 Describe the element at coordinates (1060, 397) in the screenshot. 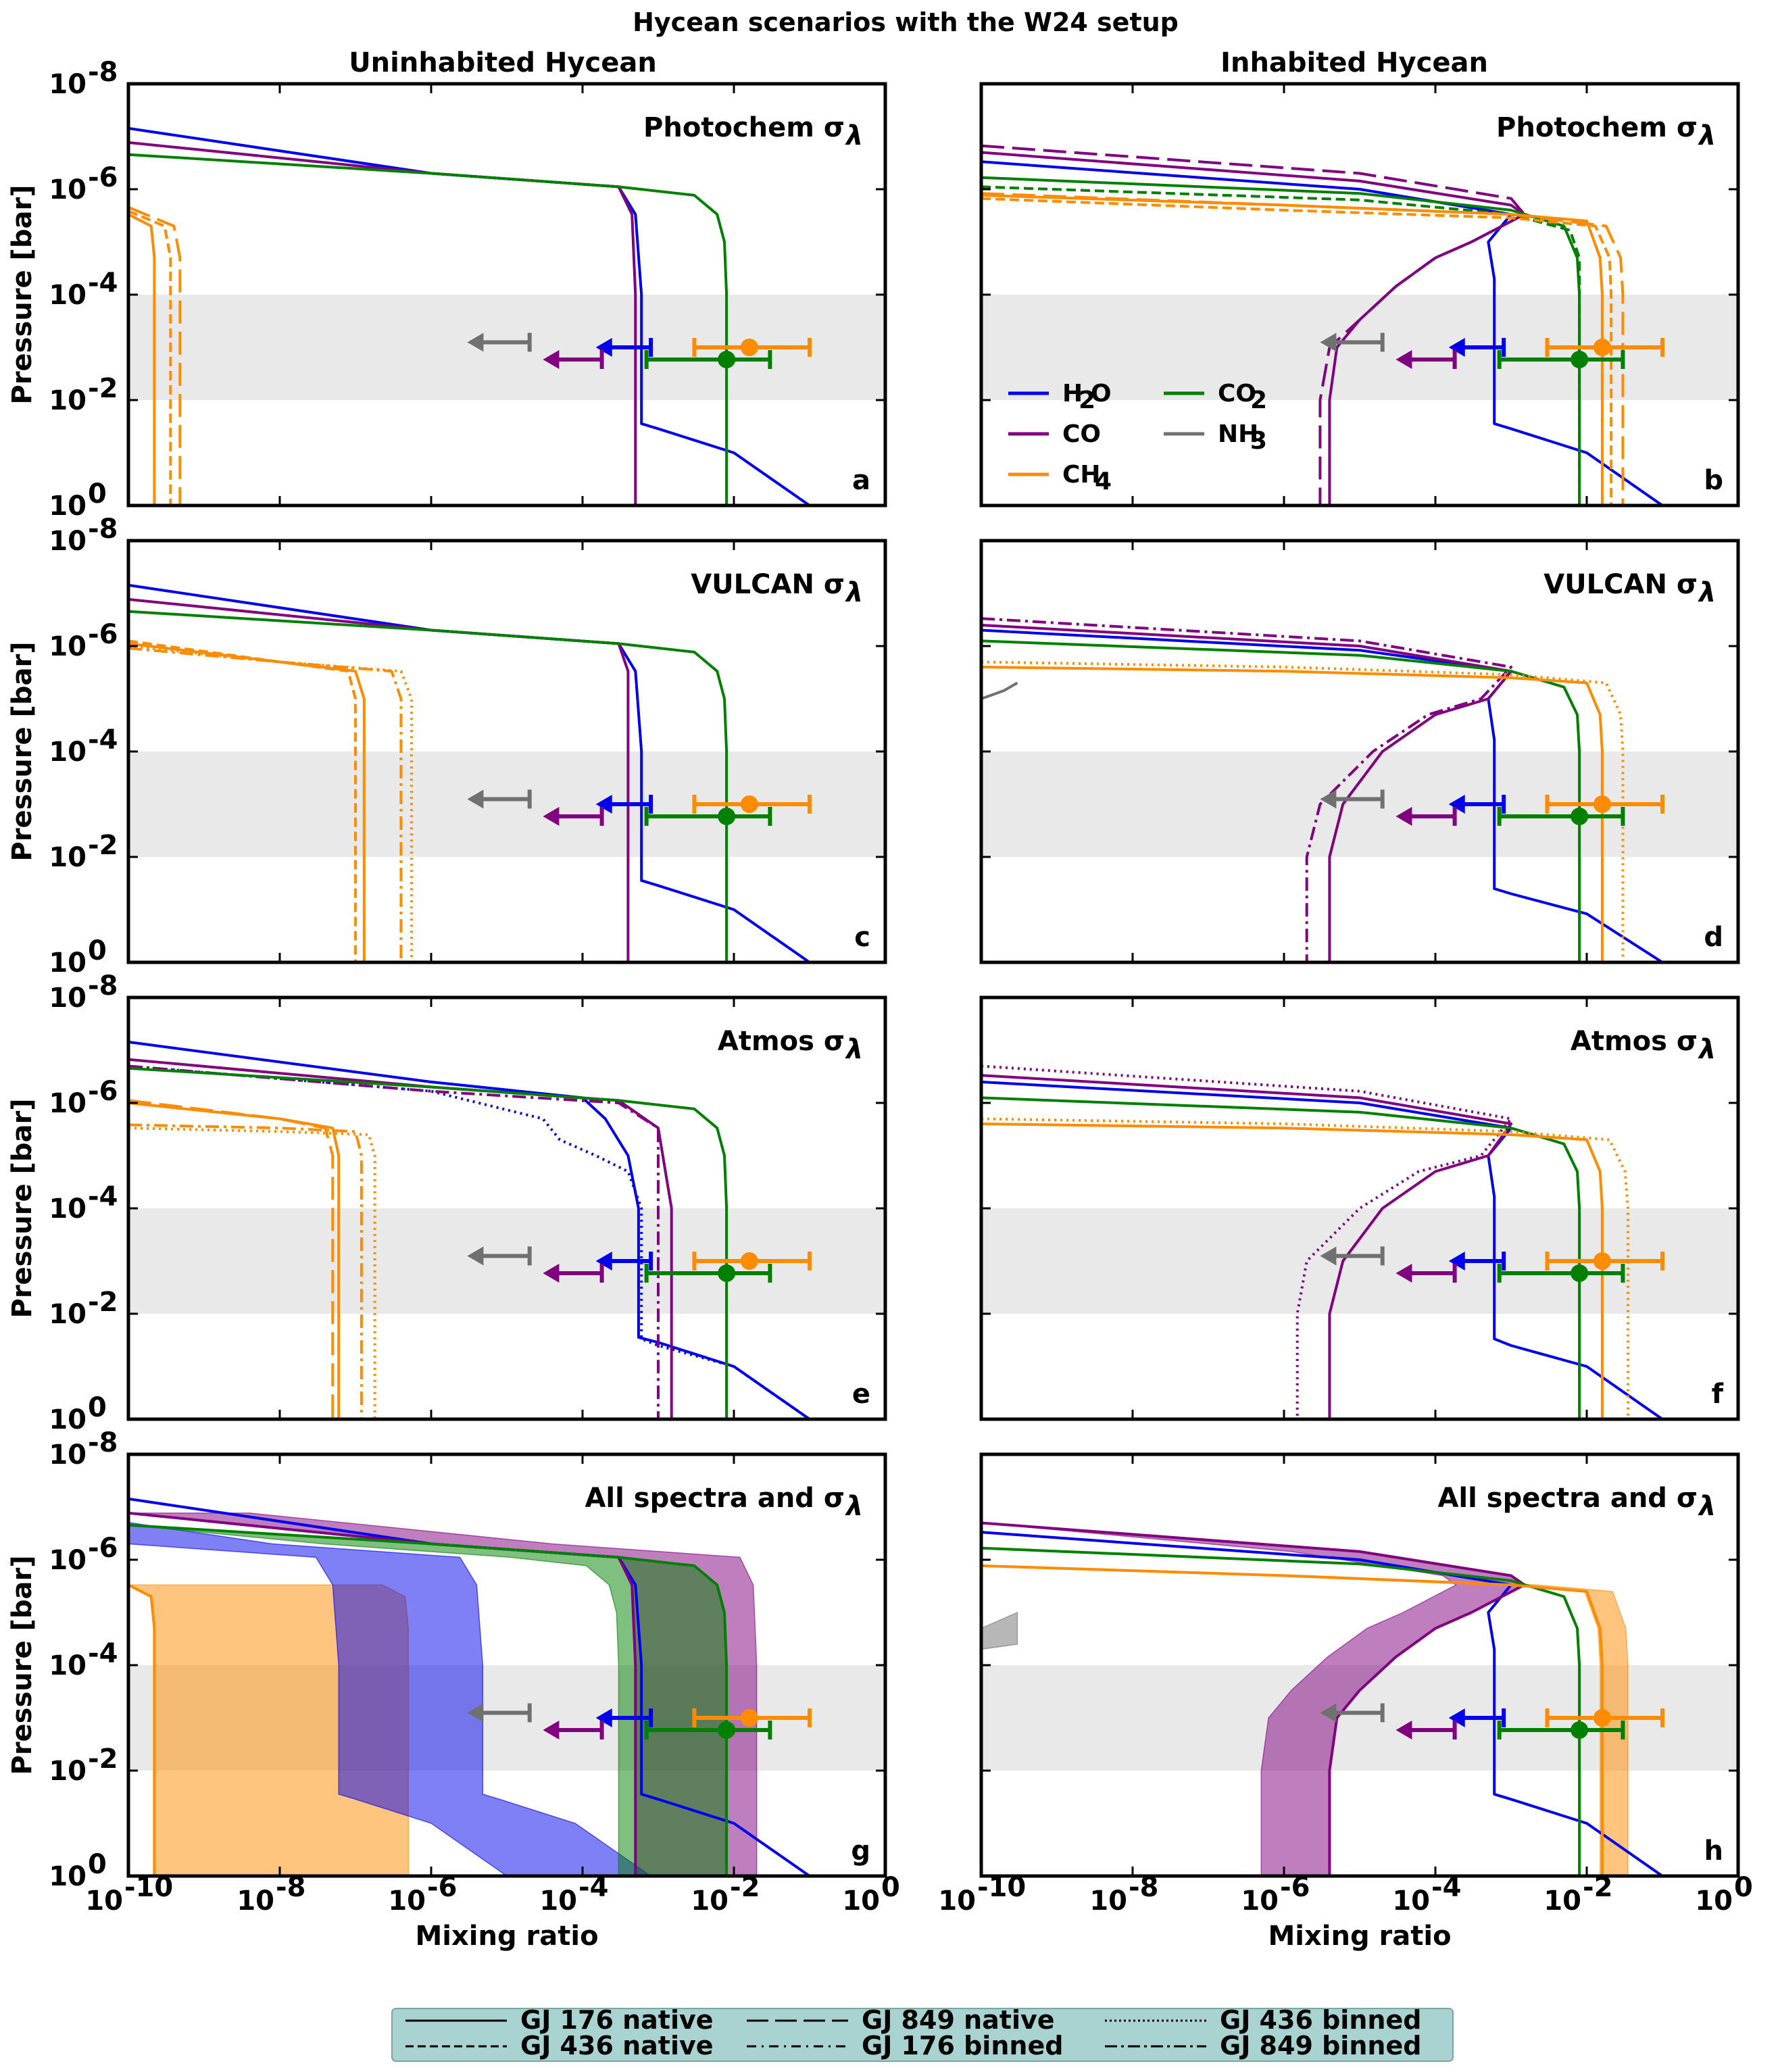

I see `legend-item-0: H2O` at that location.